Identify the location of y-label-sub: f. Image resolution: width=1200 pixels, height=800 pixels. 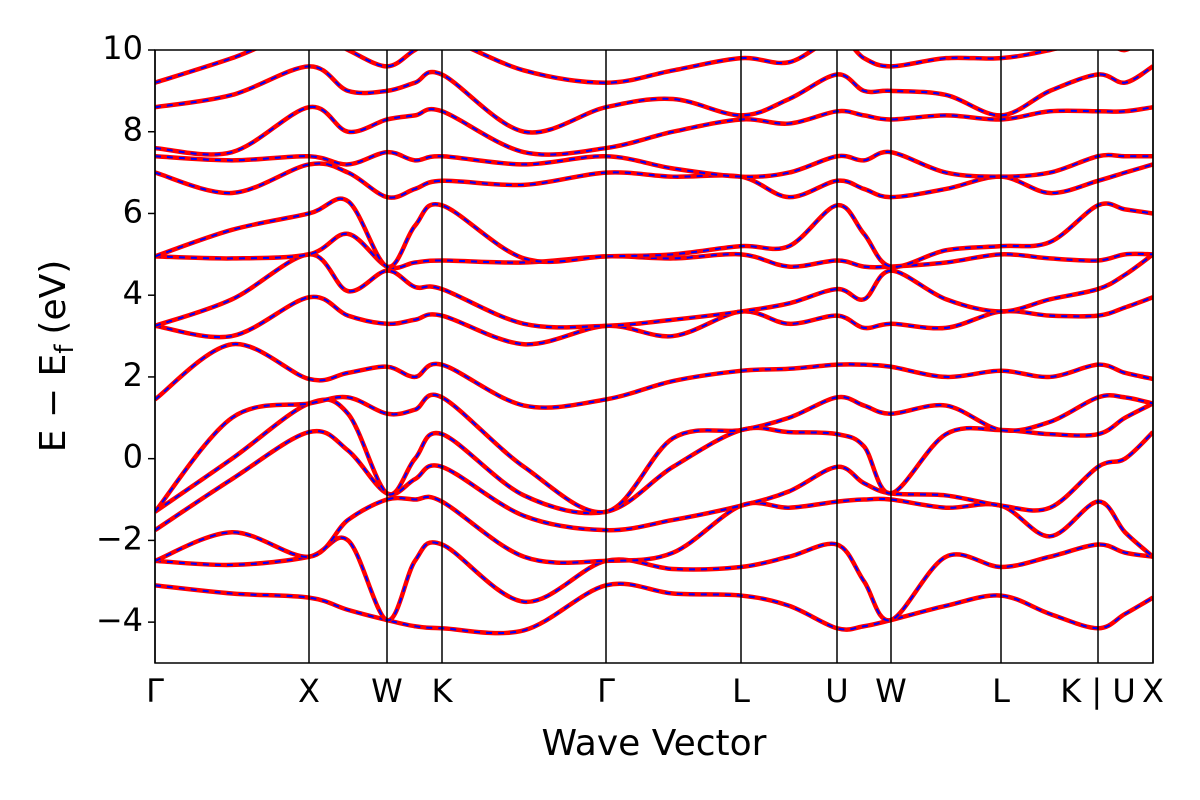
(65, 349).